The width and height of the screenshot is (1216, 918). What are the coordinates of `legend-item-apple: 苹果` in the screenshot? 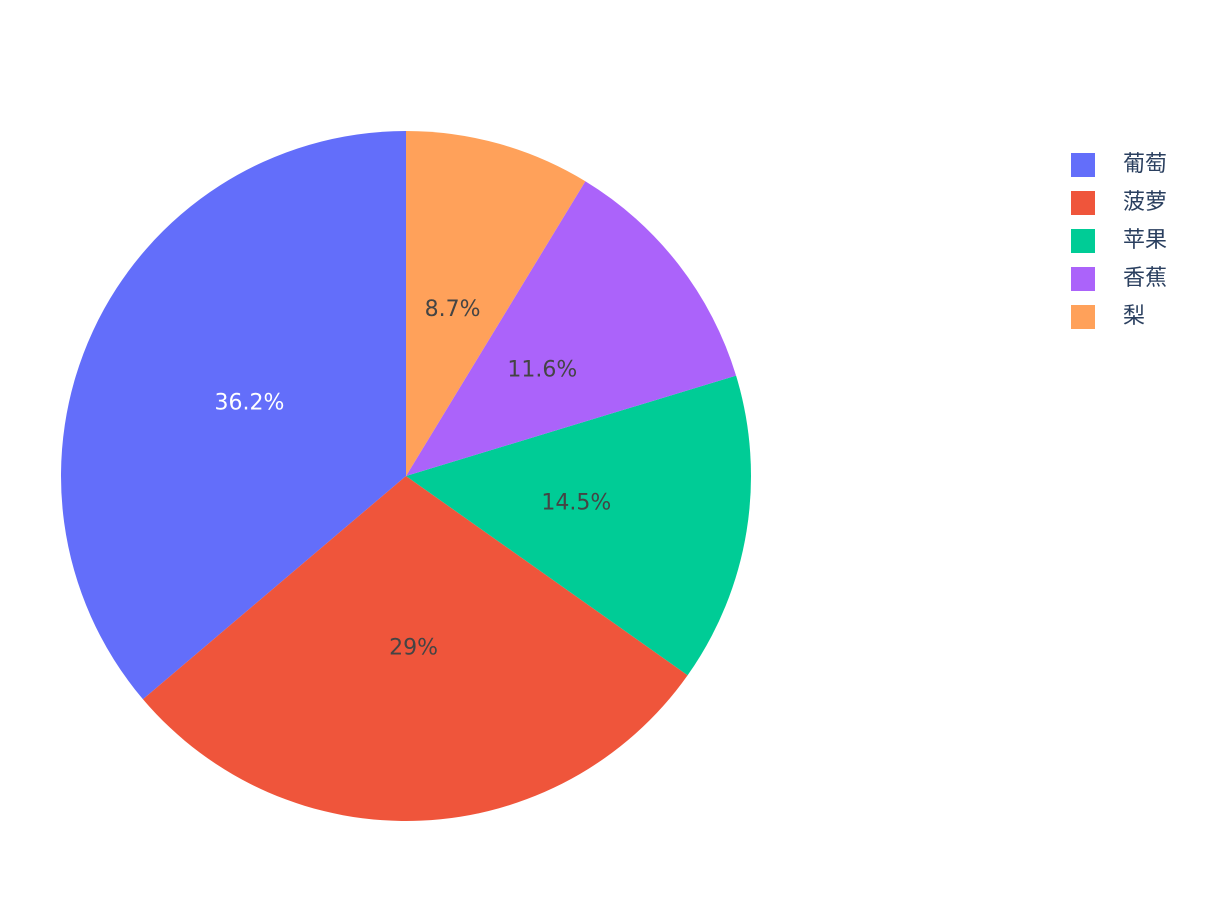 It's located at (1119, 241).